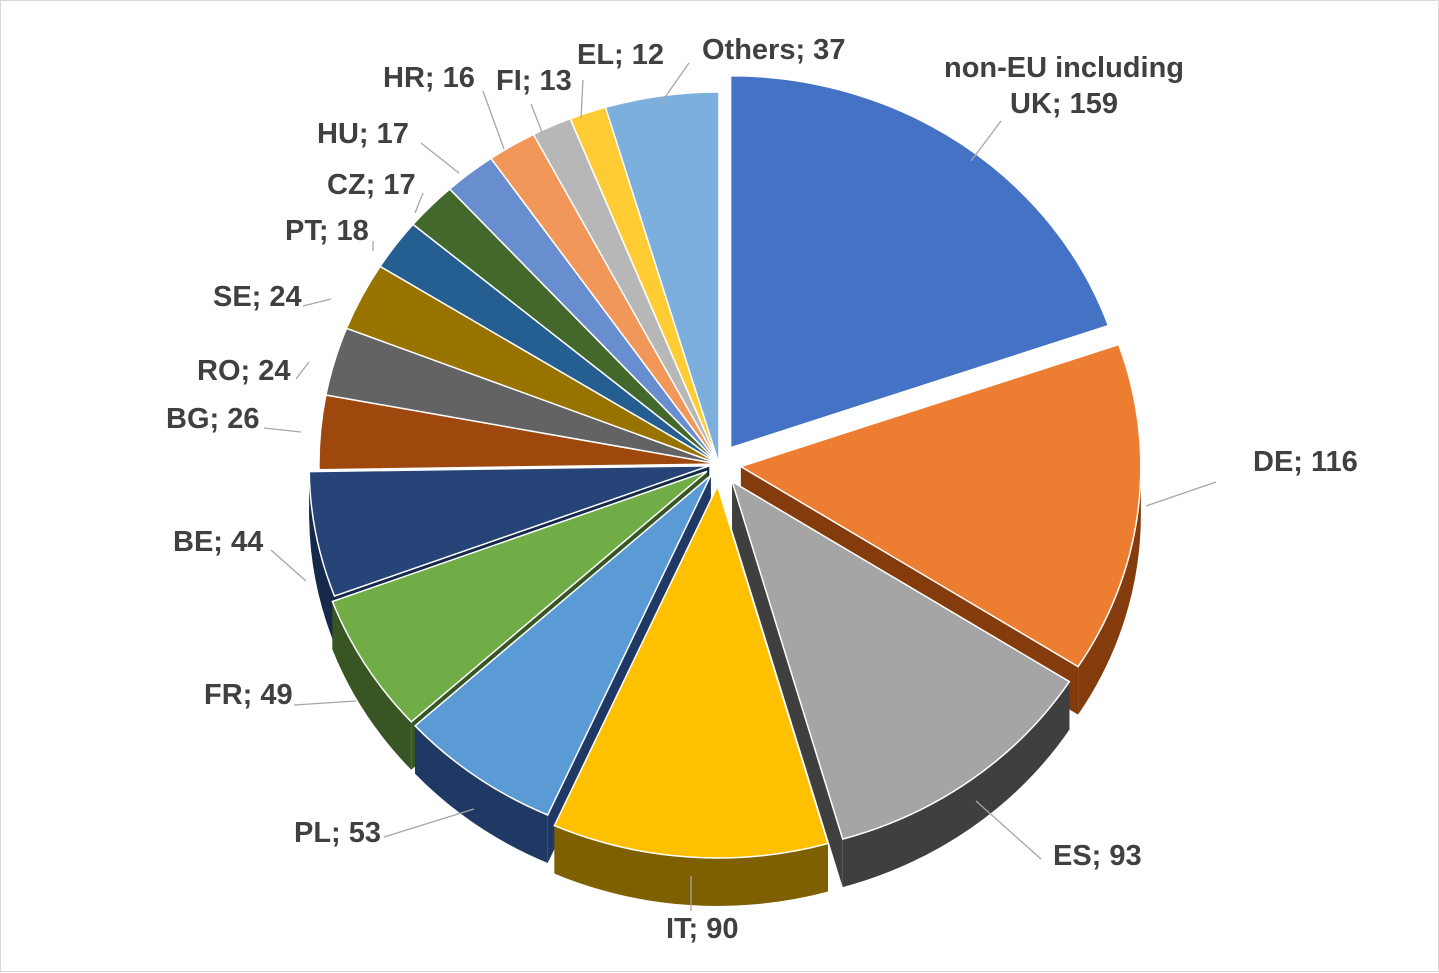 The height and width of the screenshot is (973, 1439). I want to click on data-label-fi: FI; 13, so click(534, 81).